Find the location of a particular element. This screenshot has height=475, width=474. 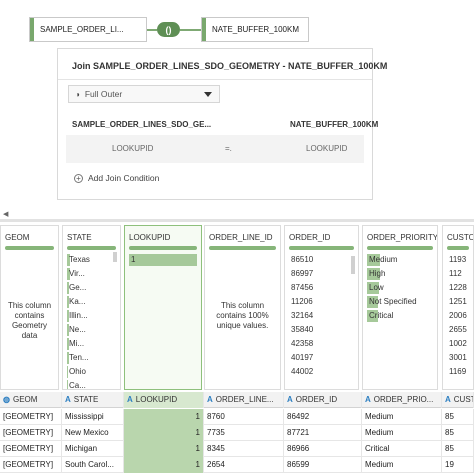

value-item: 1193 is located at coordinates (458, 260).